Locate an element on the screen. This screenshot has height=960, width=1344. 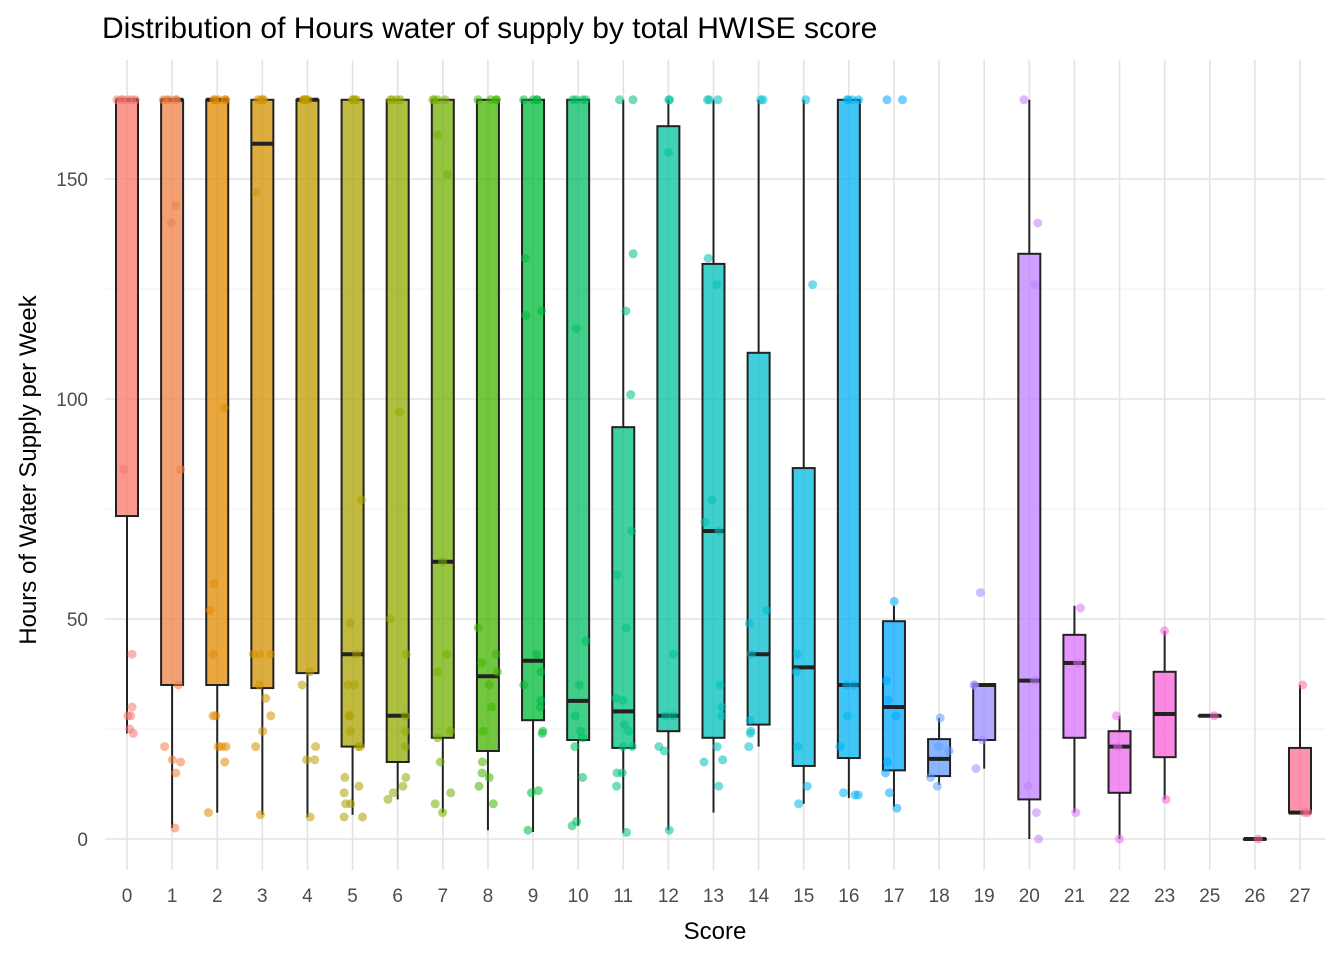
x-tick-label: 20 is located at coordinates (1029, 896).